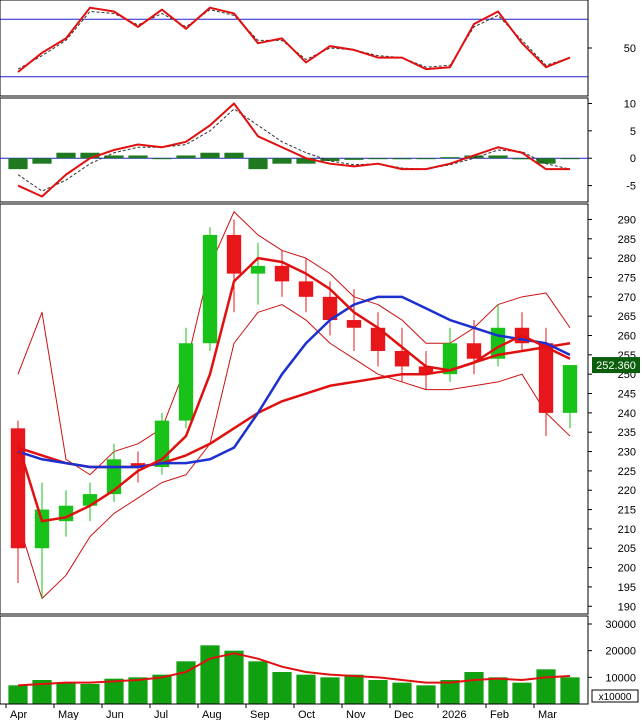 The height and width of the screenshot is (720, 642). Describe the element at coordinates (627, 472) in the screenshot. I see `price-axis-tick-label: 225` at that location.